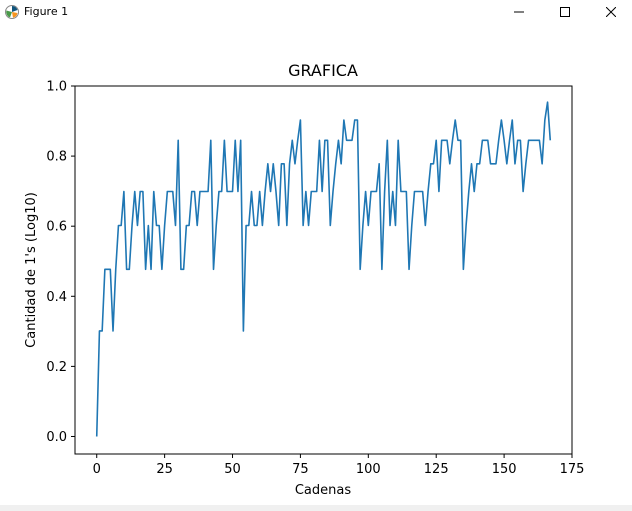 The height and width of the screenshot is (511, 632). Describe the element at coordinates (56, 227) in the screenshot. I see `y-tick-label: 0.6` at that location.